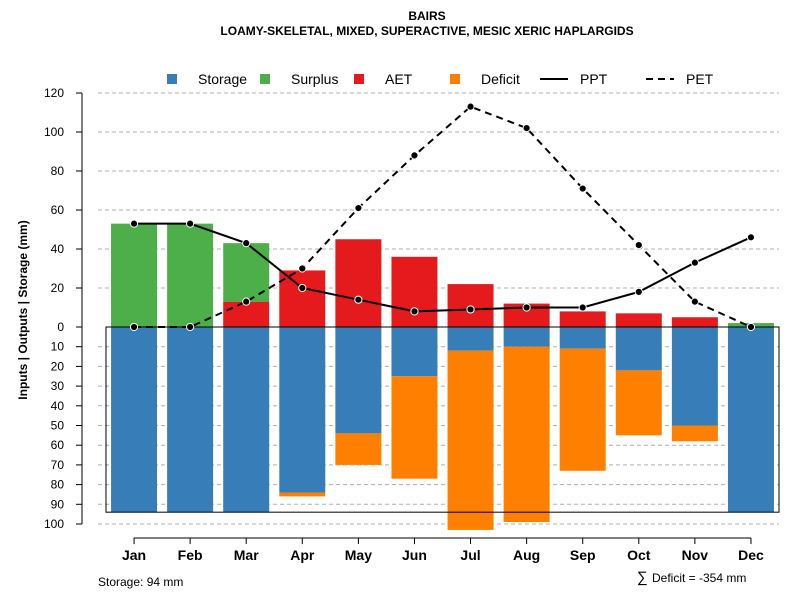 The image size is (800, 600). I want to click on legend-label-pet: PET, so click(700, 79).